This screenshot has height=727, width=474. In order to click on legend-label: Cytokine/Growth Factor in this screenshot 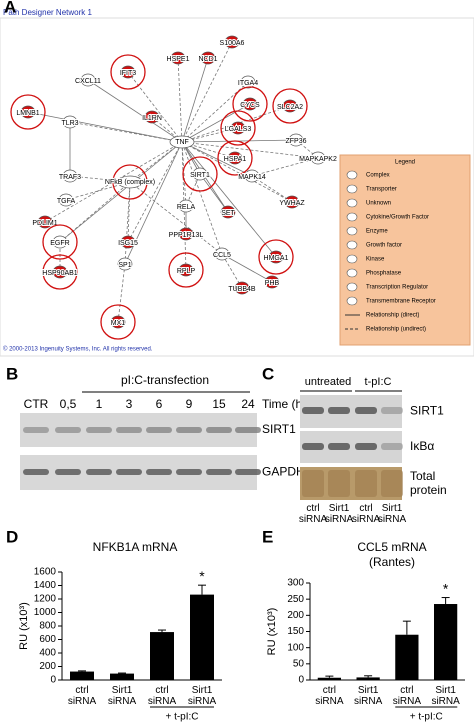, I will do `click(397, 218)`.